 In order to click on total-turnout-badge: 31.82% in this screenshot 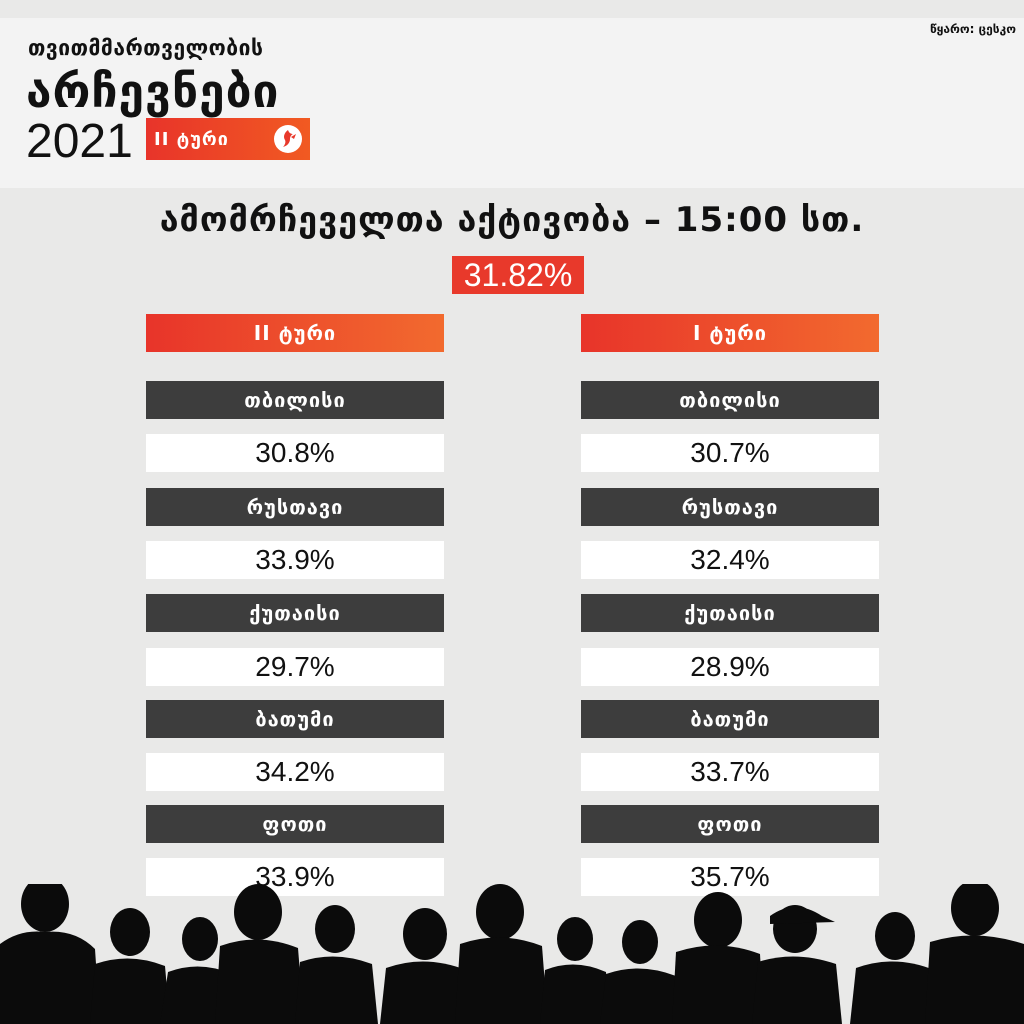, I will do `click(518, 275)`.